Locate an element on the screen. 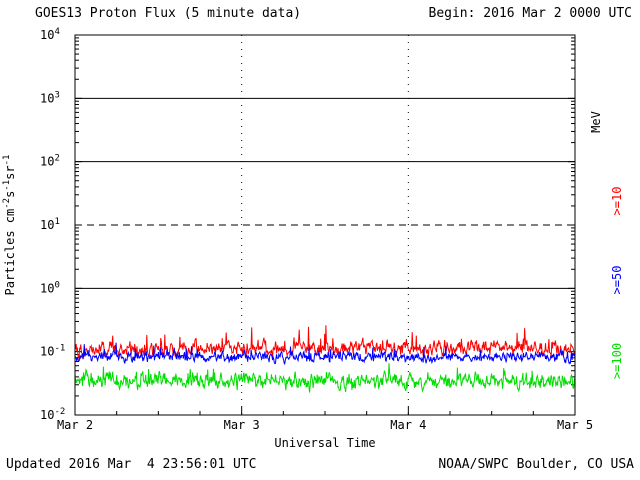  svg-text: 10-1 is located at coordinates (52, 351).